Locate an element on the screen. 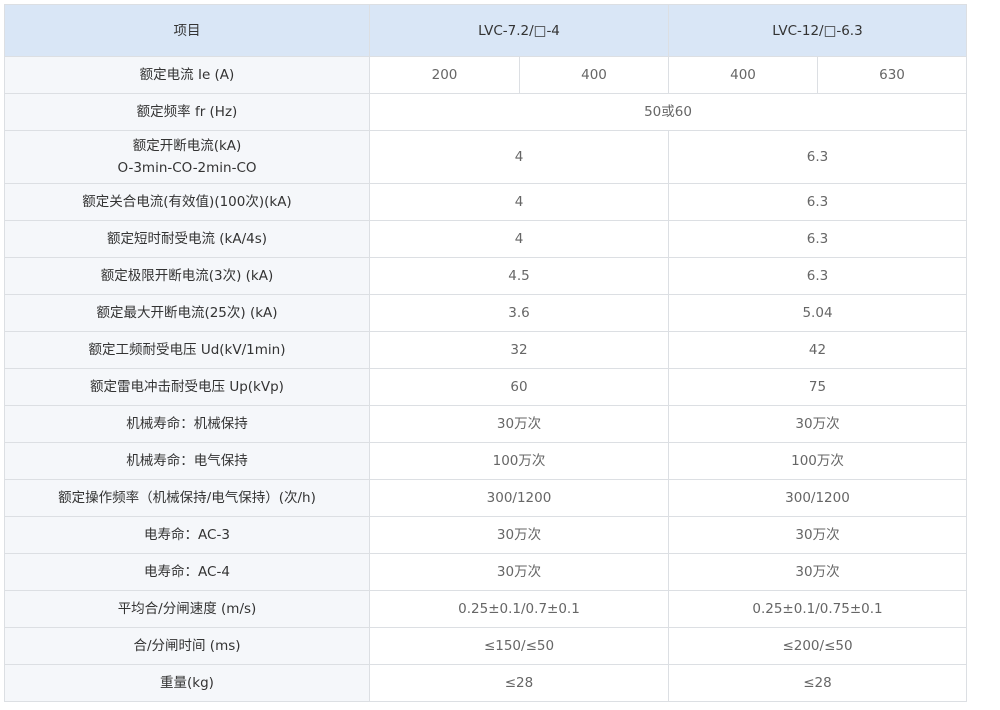 The image size is (1000, 710). row-label: 额定雷电冲击耐受电压 Up(kVp) is located at coordinates (187, 387).